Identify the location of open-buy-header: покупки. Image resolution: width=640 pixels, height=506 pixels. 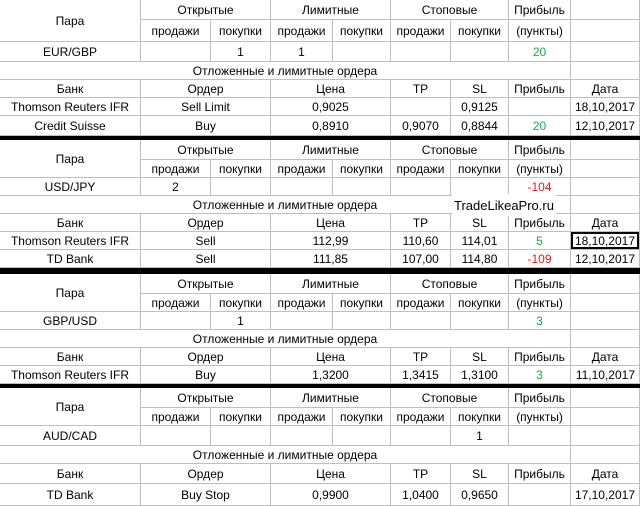
(241, 417).